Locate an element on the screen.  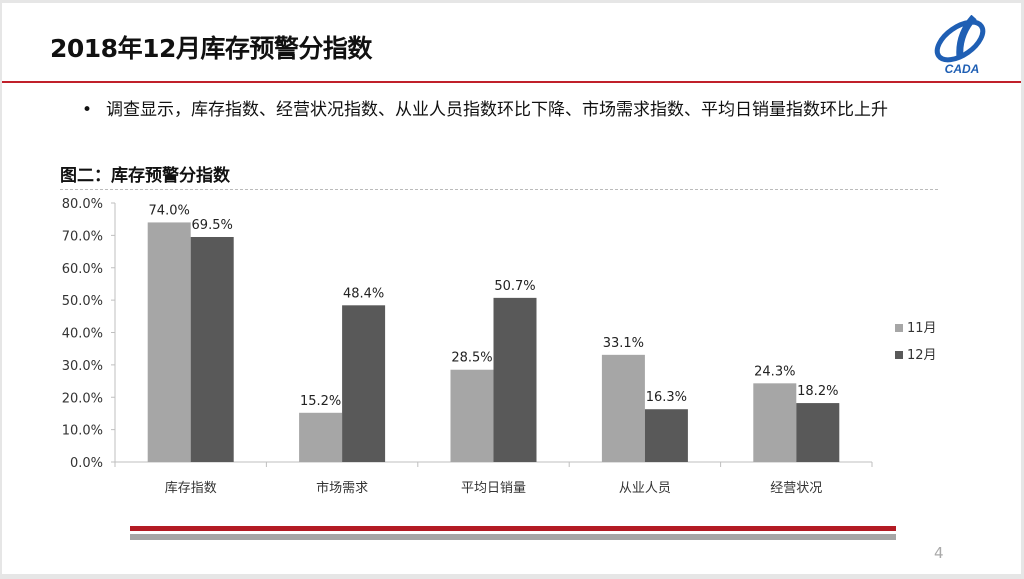
data-label: 15.2% is located at coordinates (320, 401).